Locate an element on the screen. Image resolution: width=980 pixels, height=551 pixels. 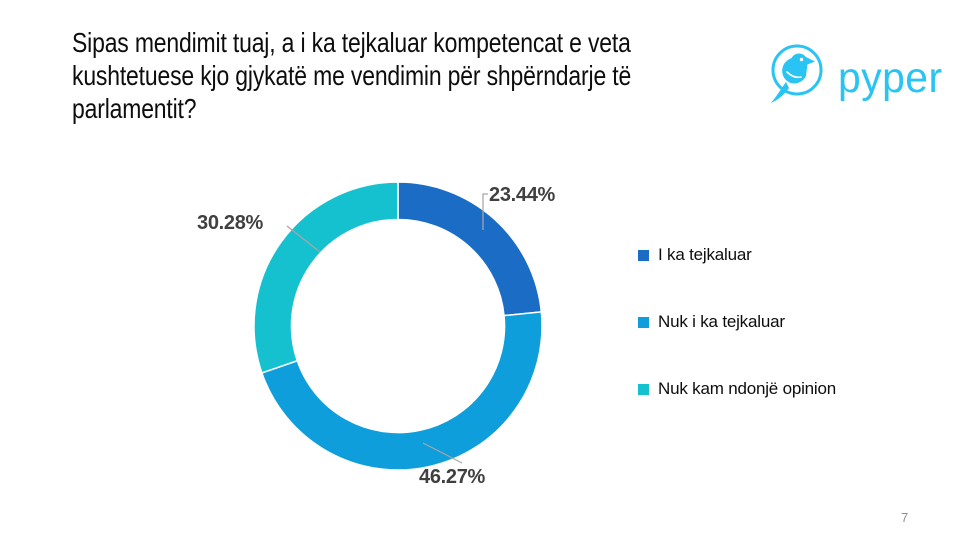
pyper-bird-icon is located at coordinates (798, 78).